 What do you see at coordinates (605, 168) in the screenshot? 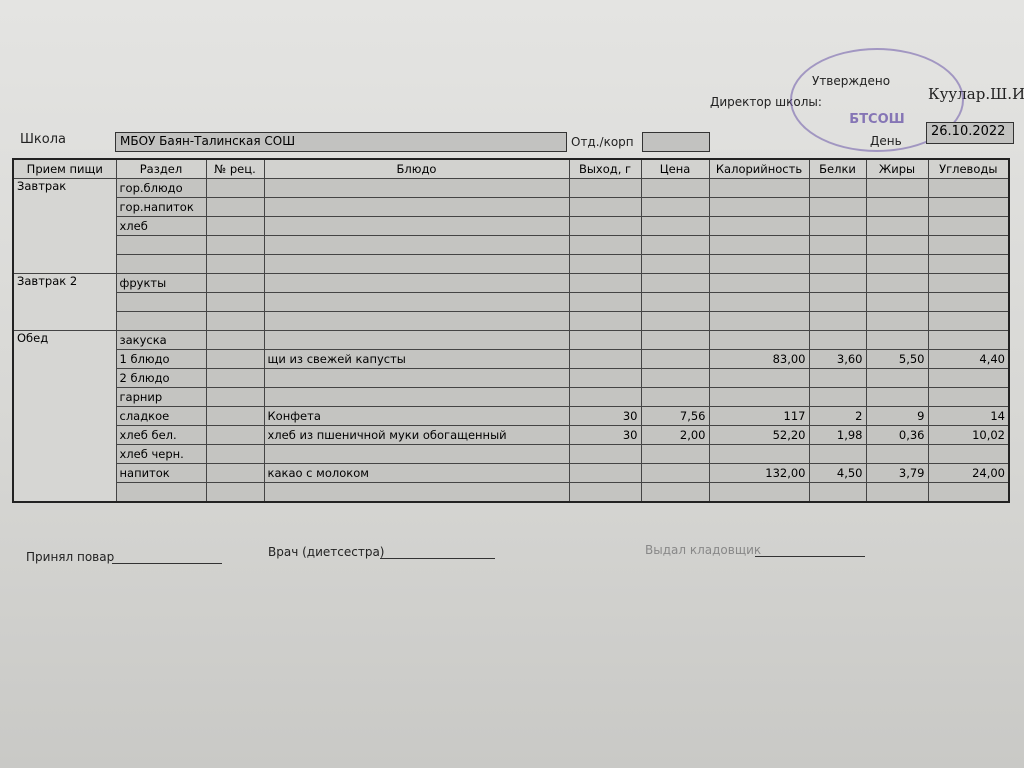
I see `column-header: Выход, г` at bounding box center [605, 168].